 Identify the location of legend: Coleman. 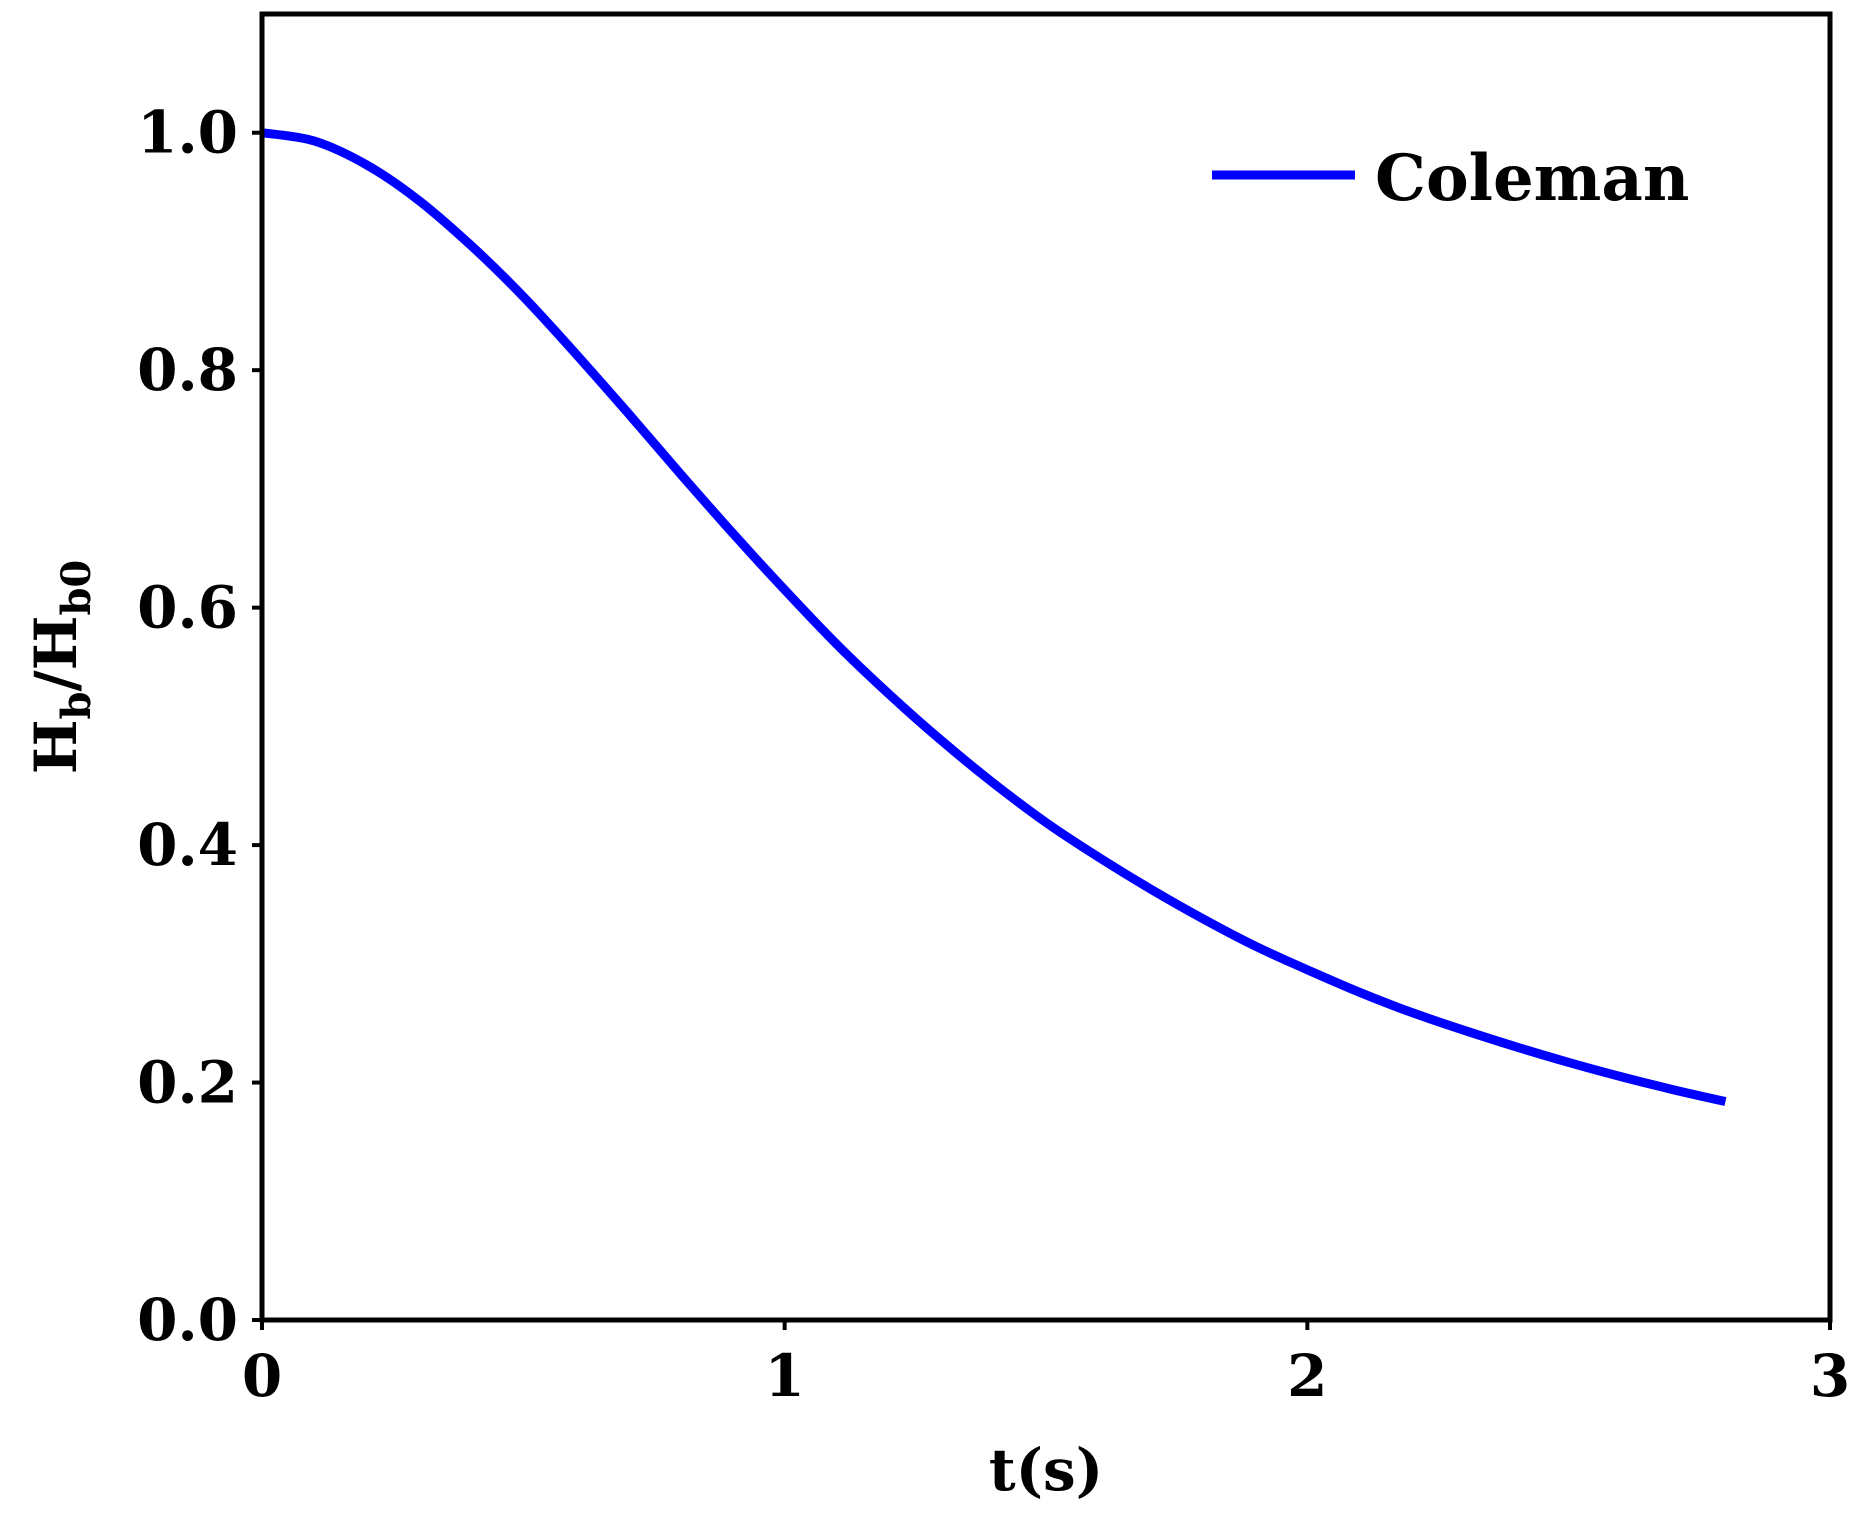
(1450, 178).